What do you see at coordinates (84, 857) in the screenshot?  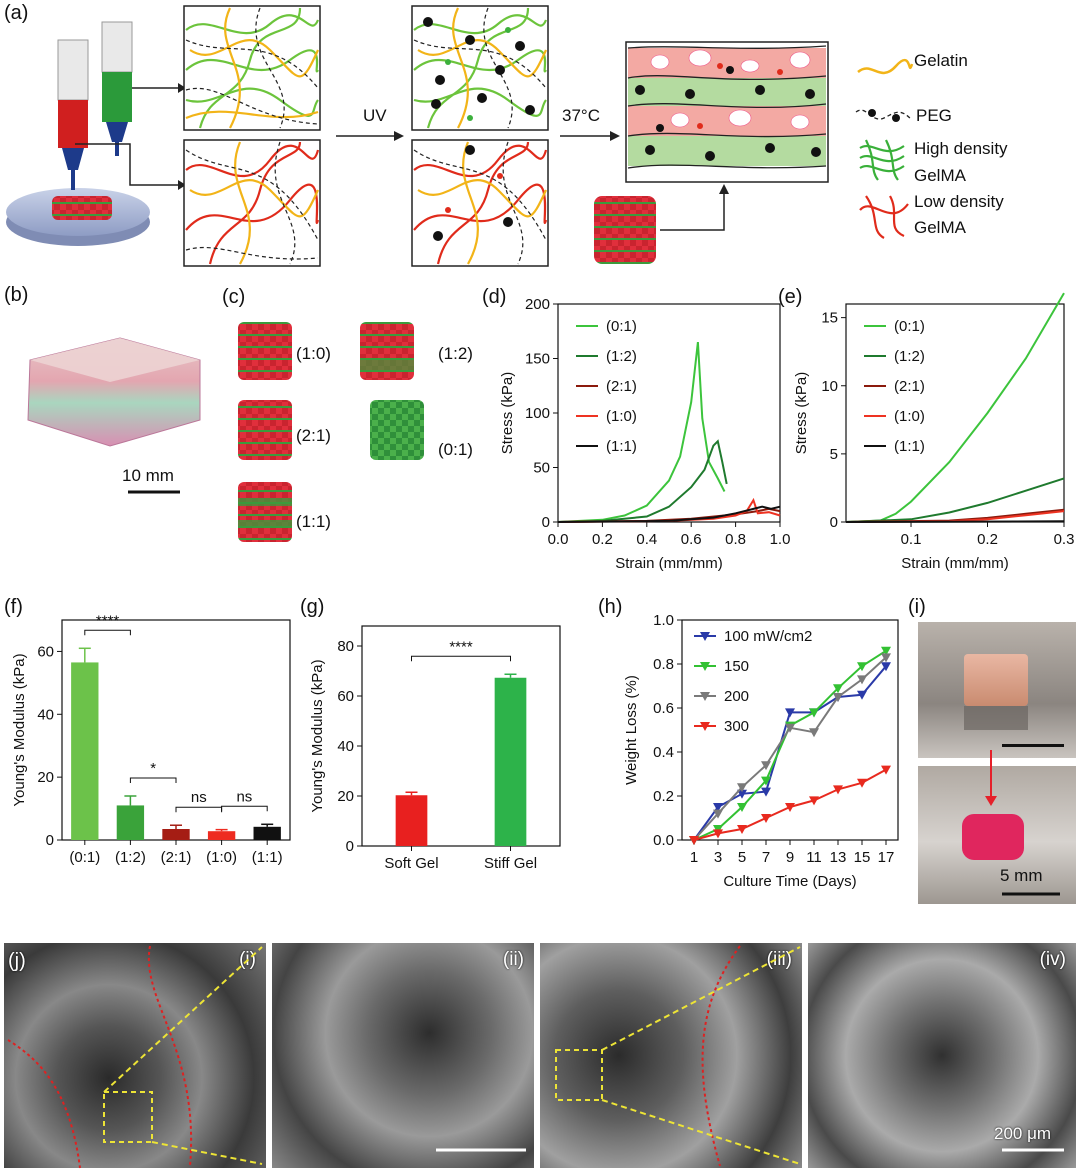 I see `x-tick-label-f: (0:1)` at bounding box center [84, 857].